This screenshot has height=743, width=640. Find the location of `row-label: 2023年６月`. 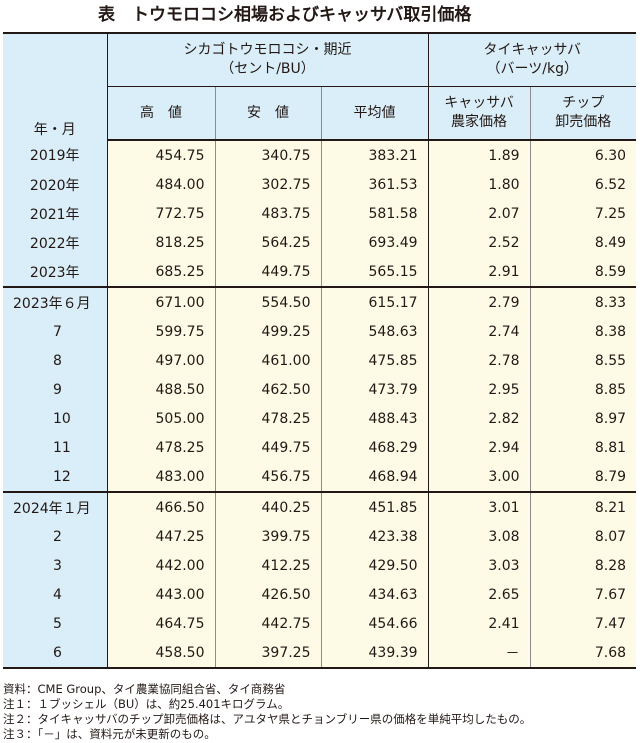

row-label: 2023年６月 is located at coordinates (55, 301).